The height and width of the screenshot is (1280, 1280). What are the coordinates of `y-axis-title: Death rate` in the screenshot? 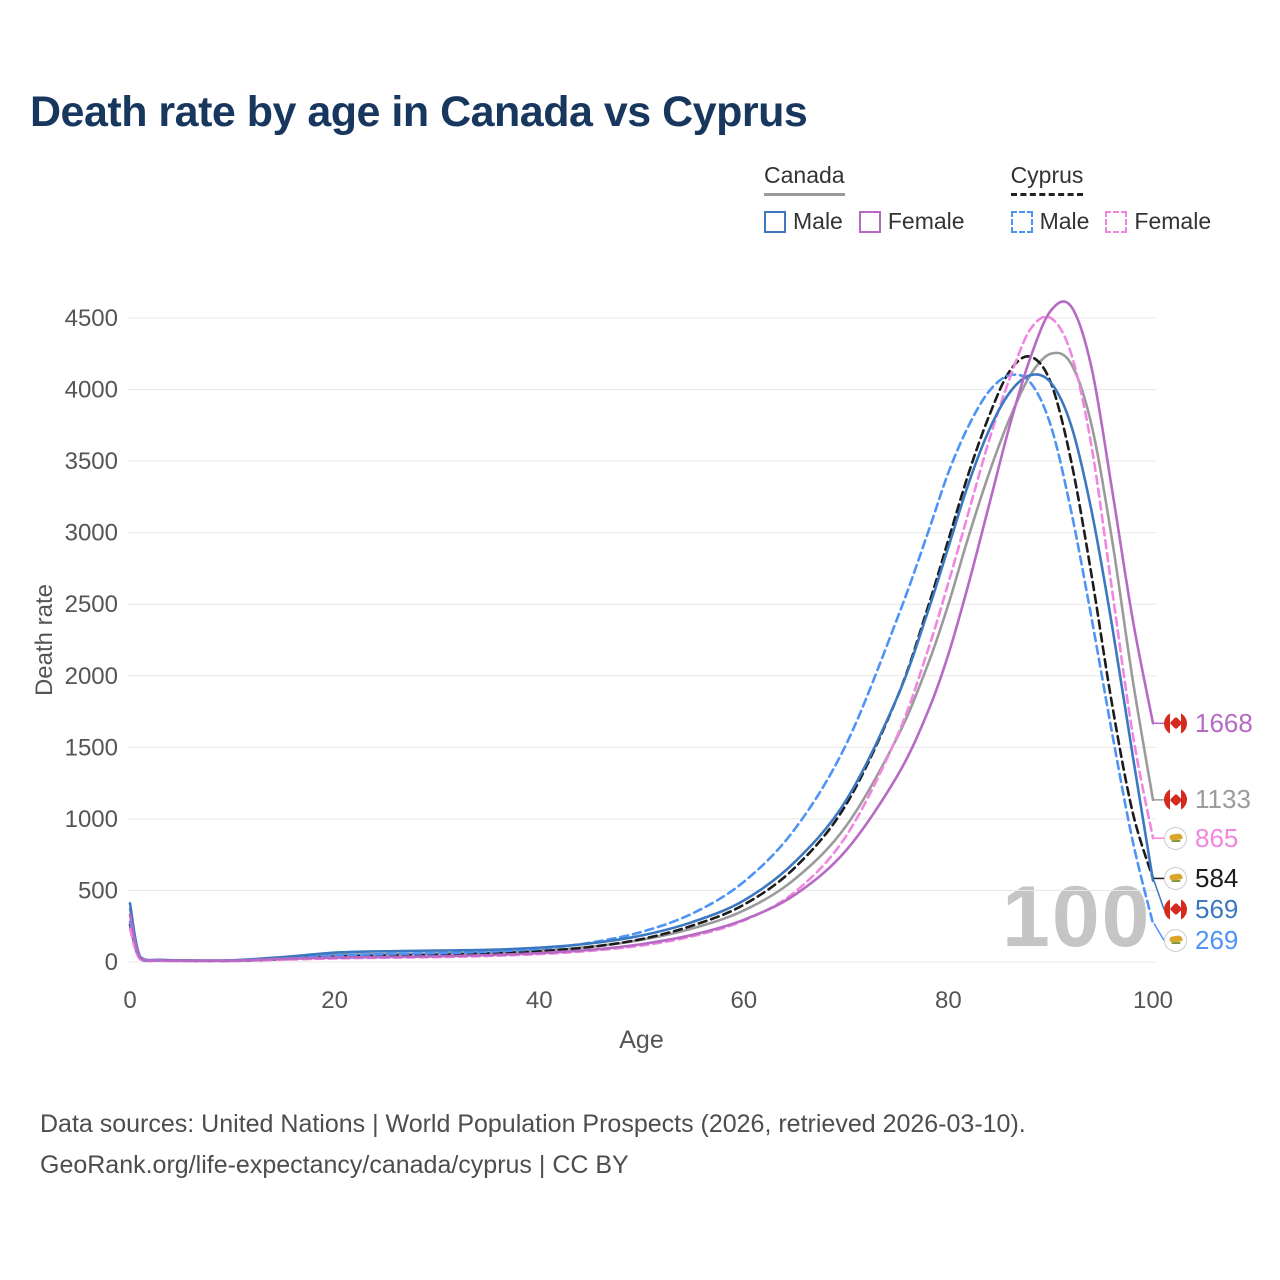 It's located at (44, 640).